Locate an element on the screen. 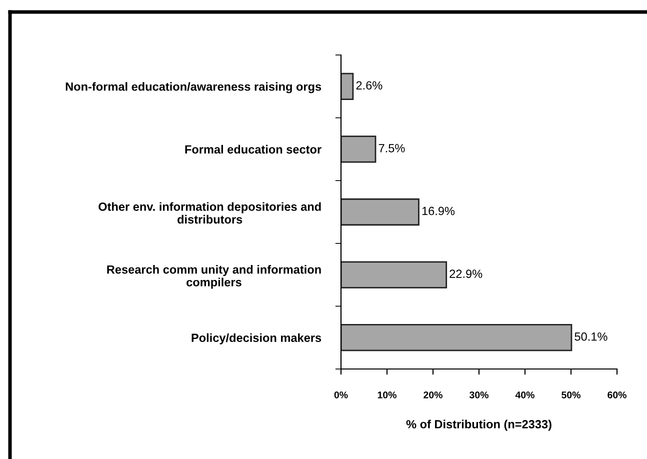 This screenshot has height=459, width=647. x-tick-label: 60% is located at coordinates (617, 394).